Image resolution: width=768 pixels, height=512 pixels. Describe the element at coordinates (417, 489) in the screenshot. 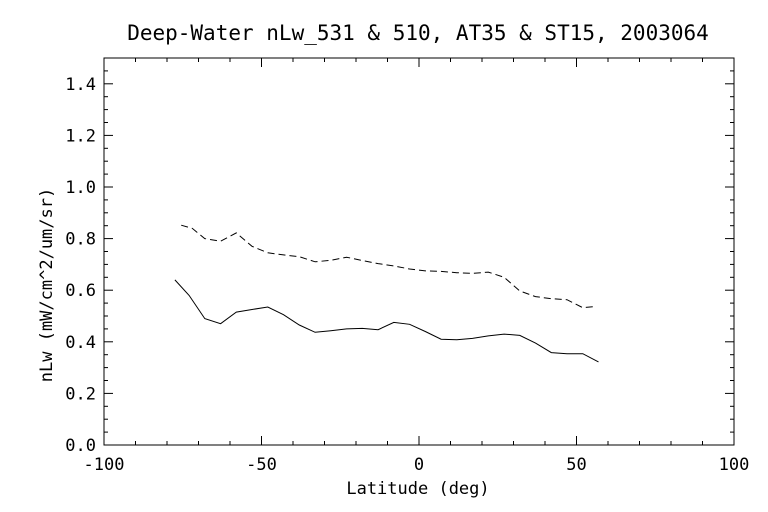

I see `x-axis-label: Latitude (deg)` at that location.